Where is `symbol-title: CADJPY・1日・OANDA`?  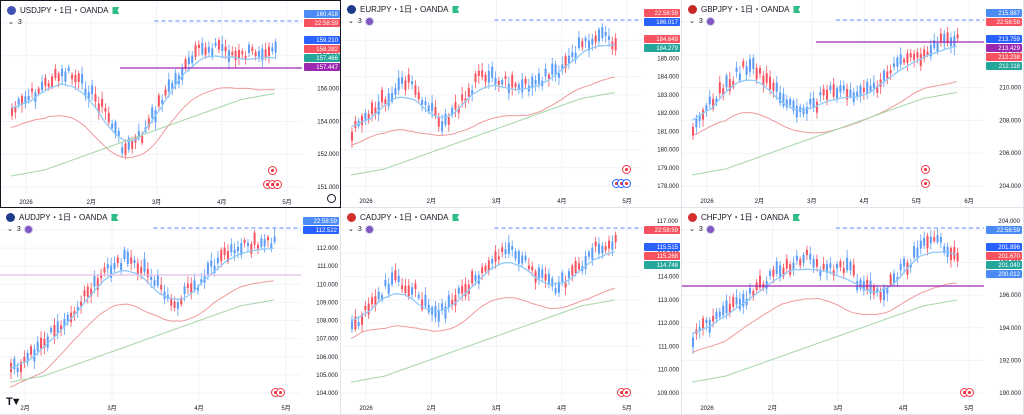
symbol-title: CADJPY・1日・OANDA is located at coordinates (404, 217).